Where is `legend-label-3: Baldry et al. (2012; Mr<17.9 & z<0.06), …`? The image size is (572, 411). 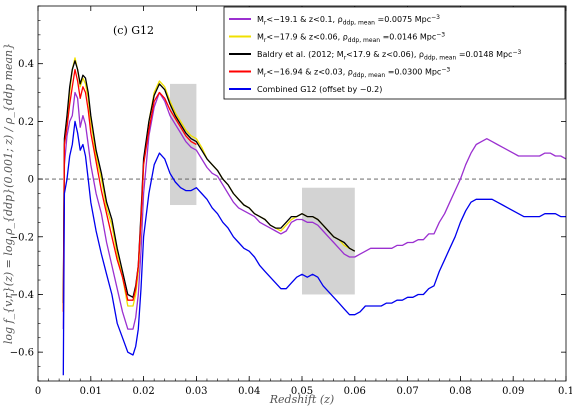 legend-label-3: Baldry et al. (2012; Mr<17.9 & z<0.06), … is located at coordinates (389, 55).